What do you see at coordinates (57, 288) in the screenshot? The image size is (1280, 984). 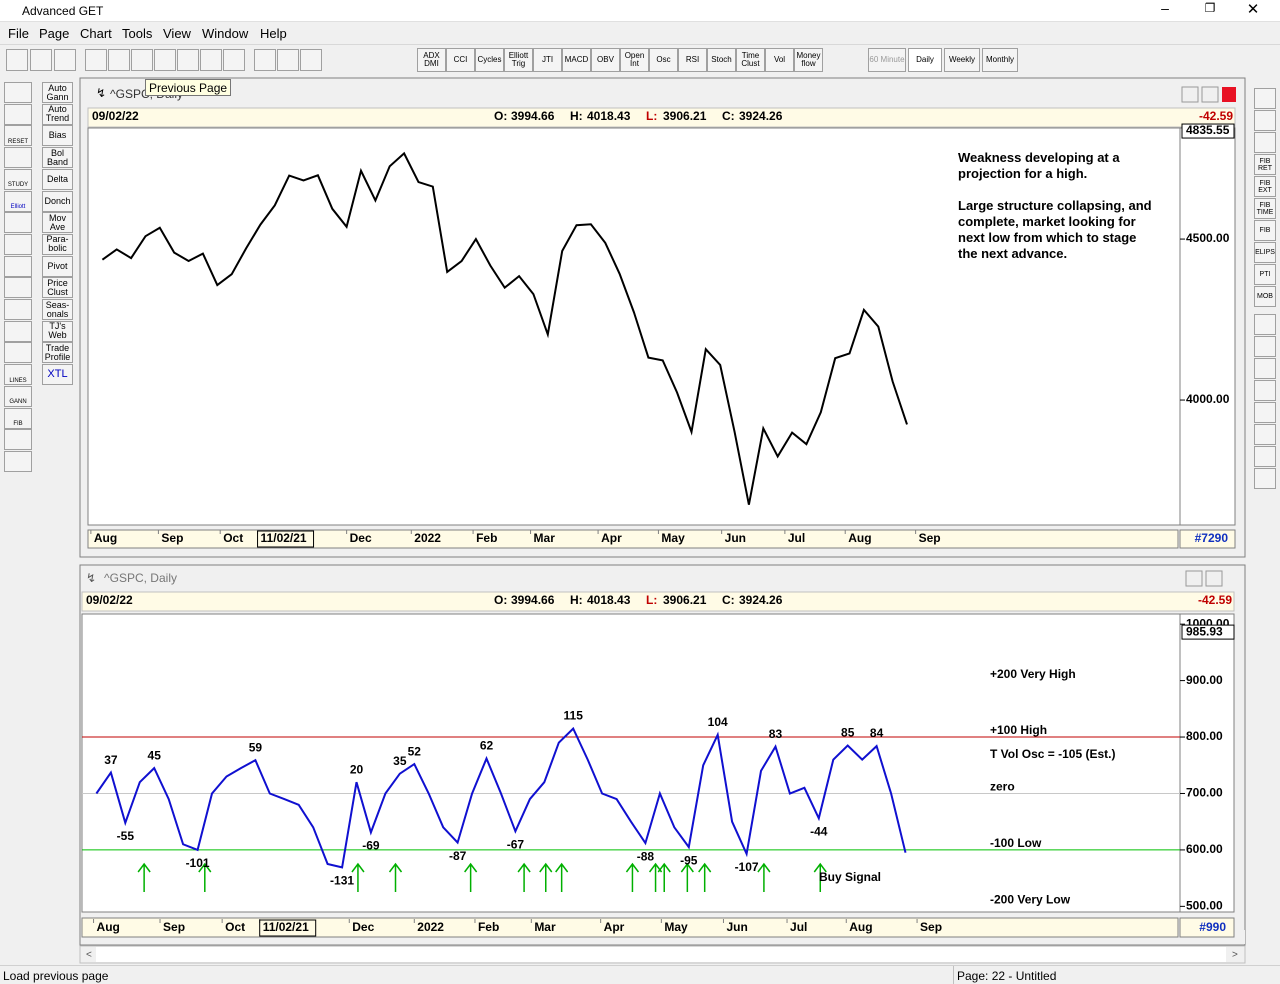 I see `study-button: Price Clust` at bounding box center [57, 288].